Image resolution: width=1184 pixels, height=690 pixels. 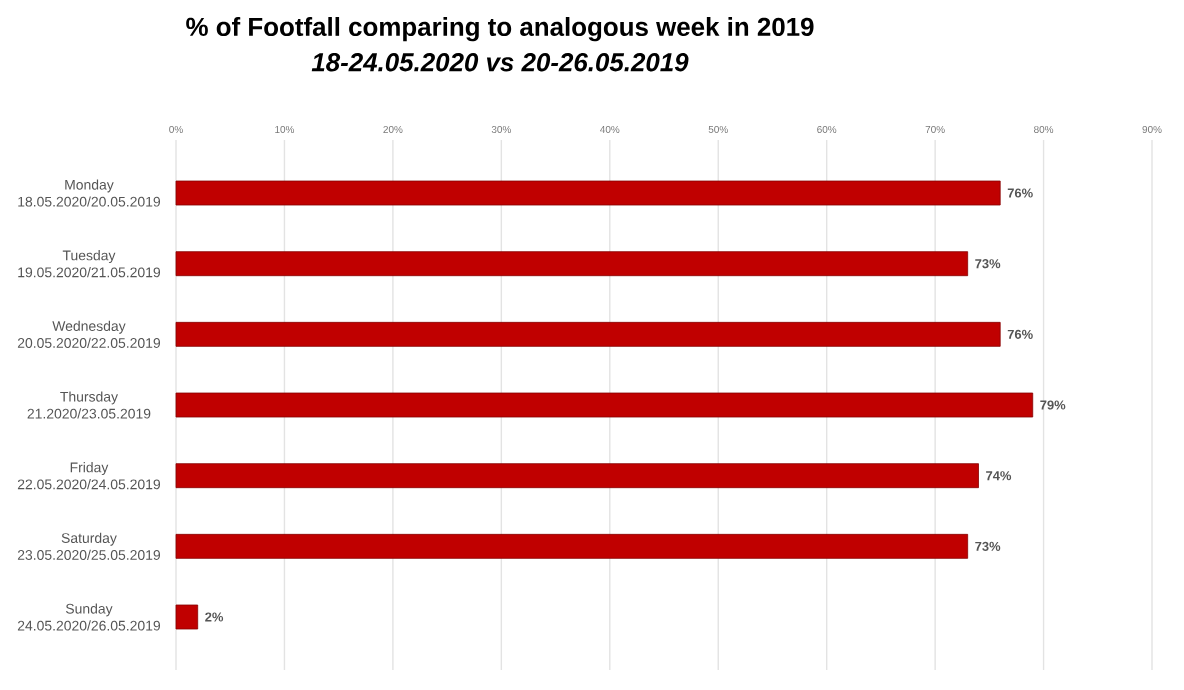 What do you see at coordinates (500, 29) in the screenshot?
I see `chart-title: % of Footfall comparing to analogous week in 2019` at bounding box center [500, 29].